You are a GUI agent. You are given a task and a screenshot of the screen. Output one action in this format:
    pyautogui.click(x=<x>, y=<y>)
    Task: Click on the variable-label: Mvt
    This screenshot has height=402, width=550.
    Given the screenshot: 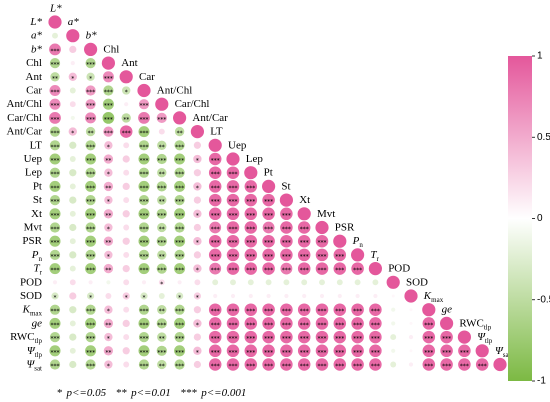 What is the action you would take?
    pyautogui.click(x=33, y=227)
    